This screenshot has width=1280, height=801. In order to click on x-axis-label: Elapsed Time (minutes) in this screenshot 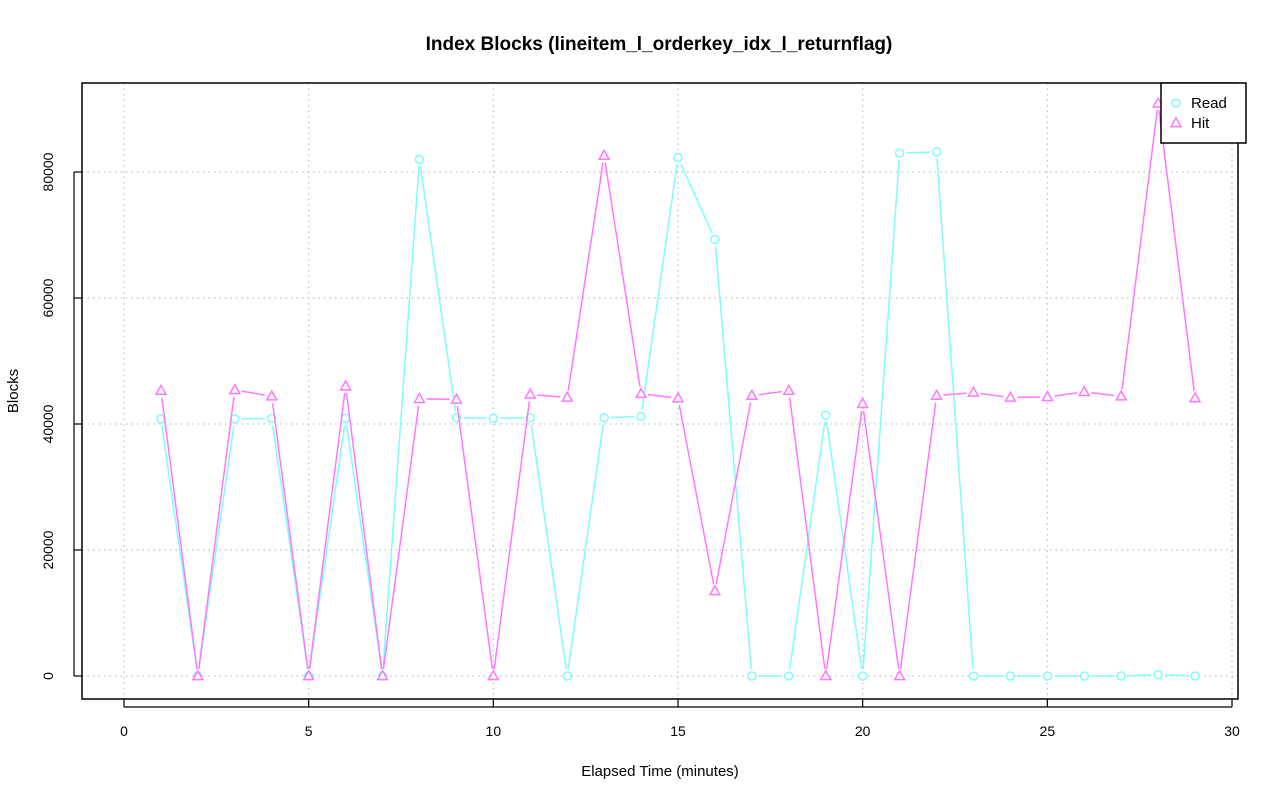, I will do `click(660, 771)`.